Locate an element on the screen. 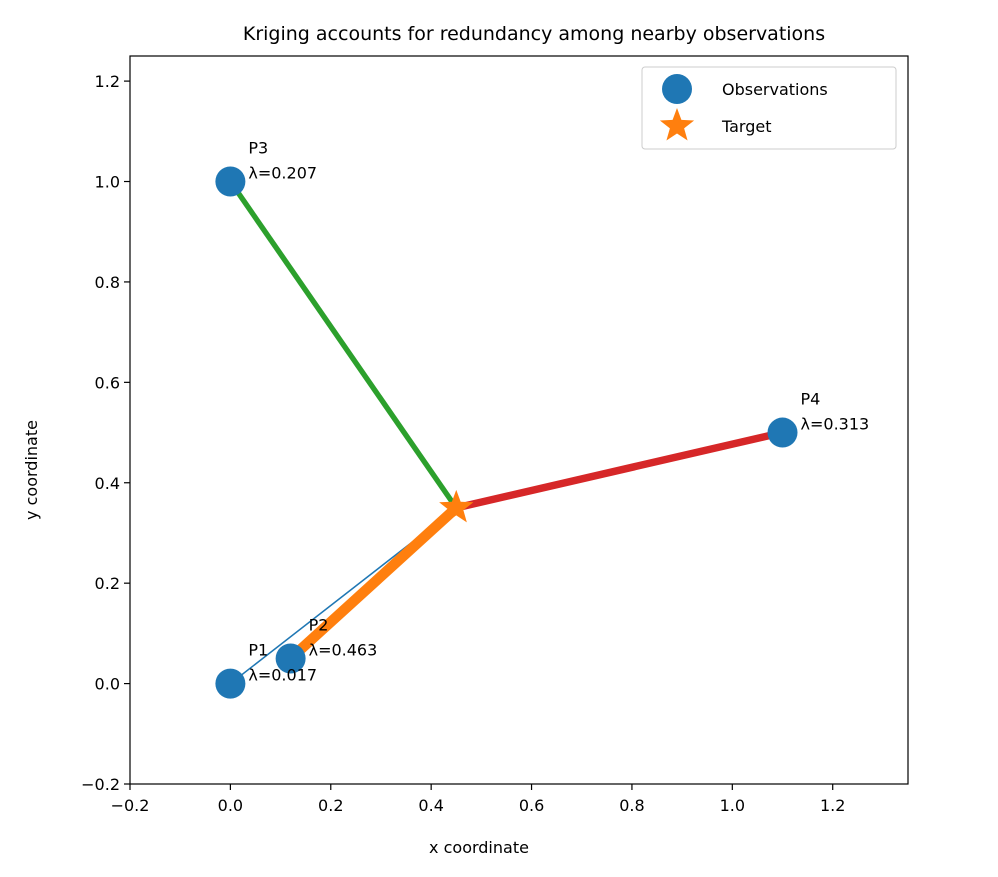  point-weight-p3: λ=0.207 is located at coordinates (282, 173).